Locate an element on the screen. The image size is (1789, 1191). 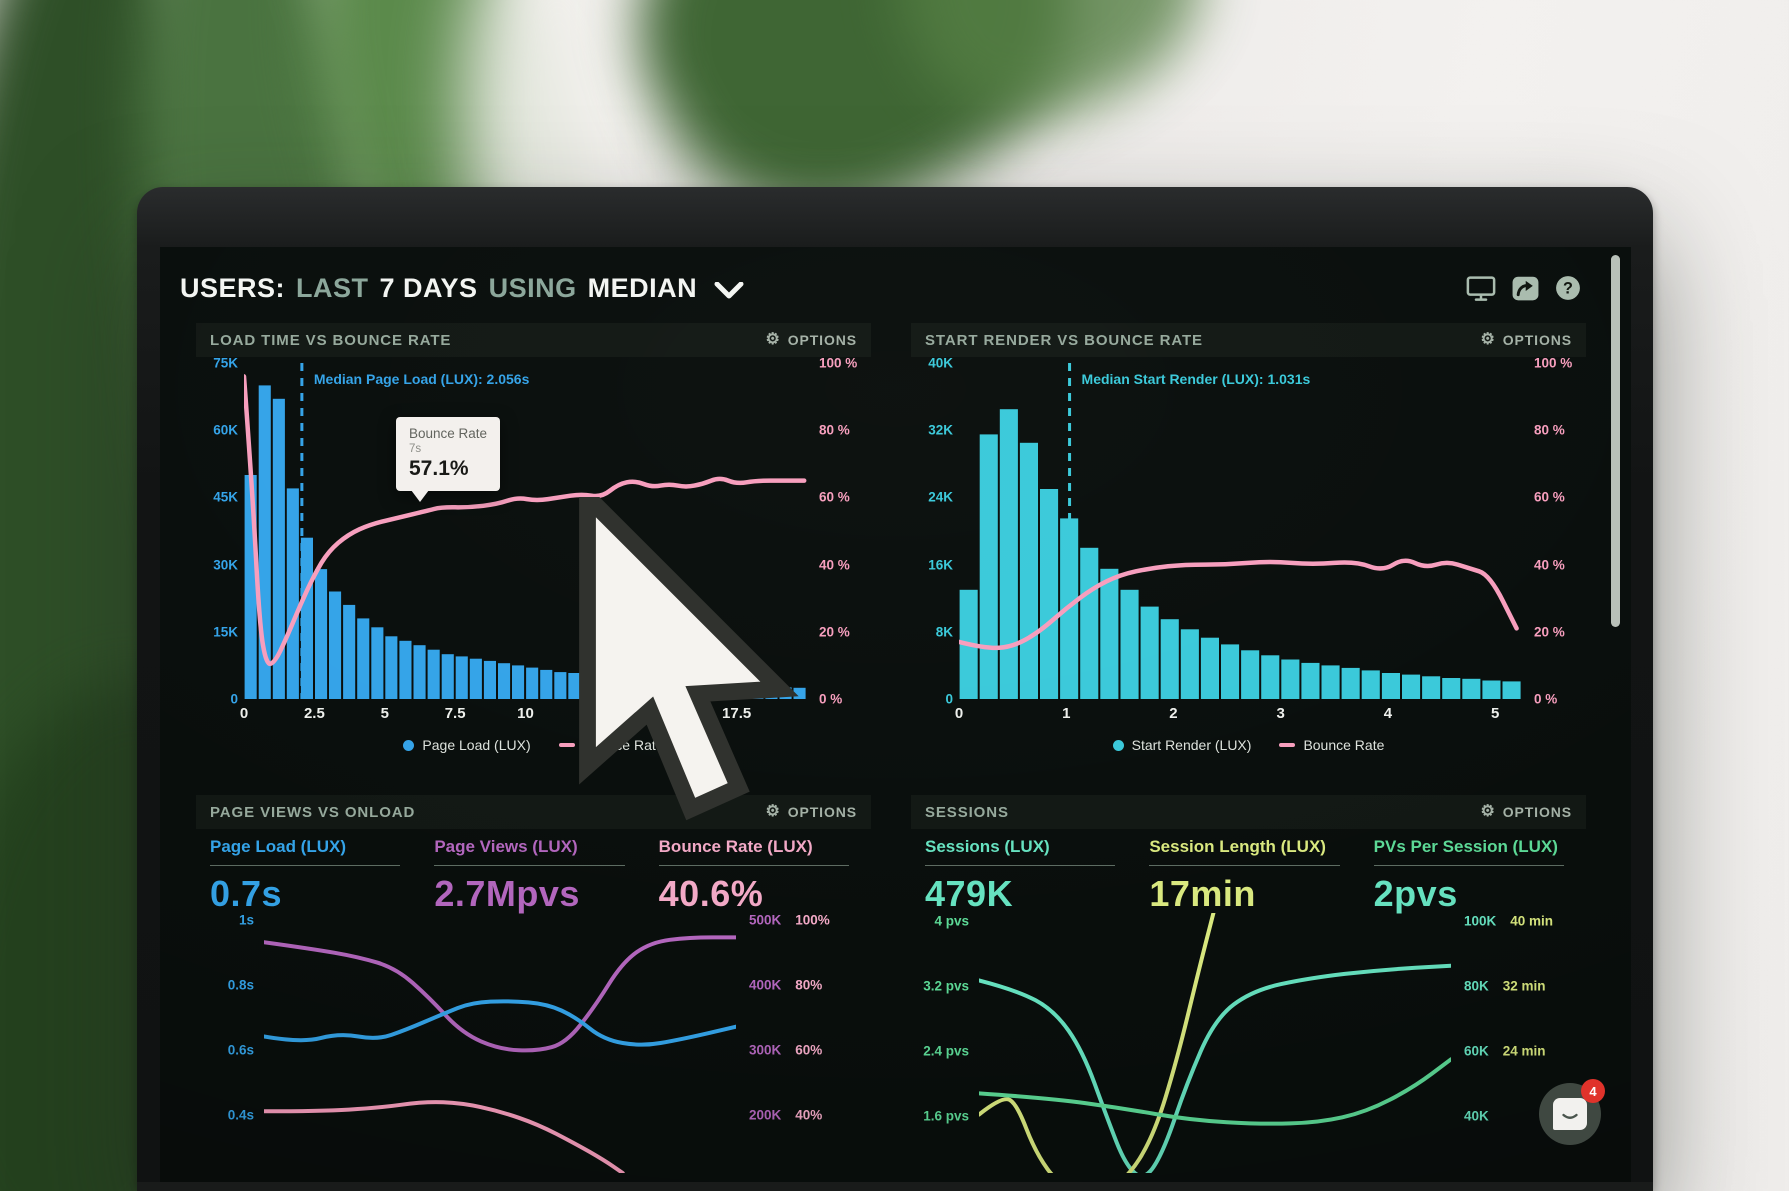
panel-title: LOAD TIME VS BOUNCE RATE is located at coordinates (331, 340).